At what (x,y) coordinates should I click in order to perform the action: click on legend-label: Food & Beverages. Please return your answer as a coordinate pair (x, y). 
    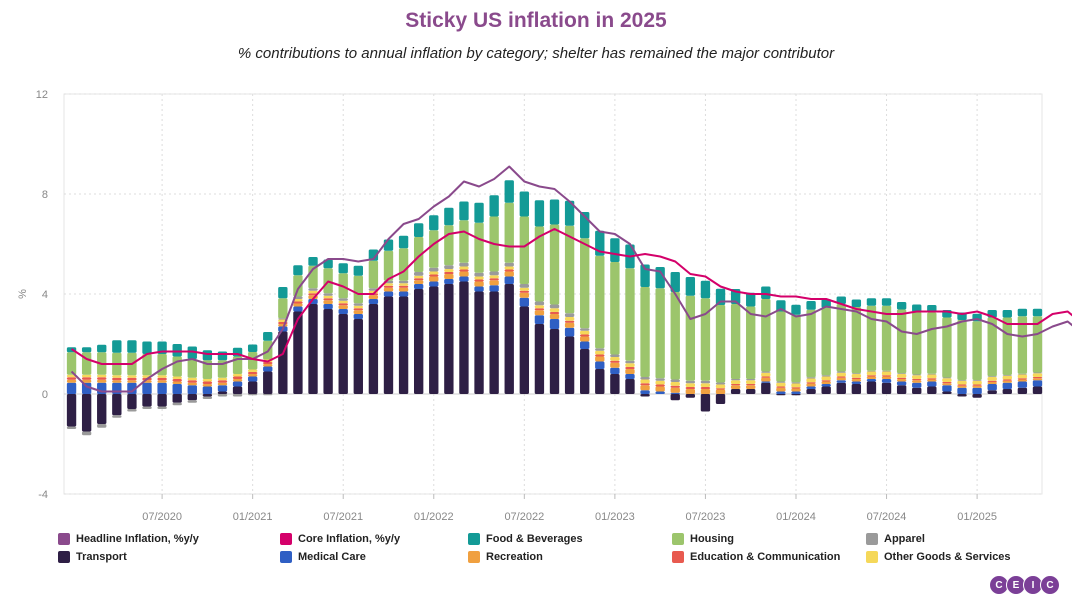
    Looking at the image, I should click on (534, 539).